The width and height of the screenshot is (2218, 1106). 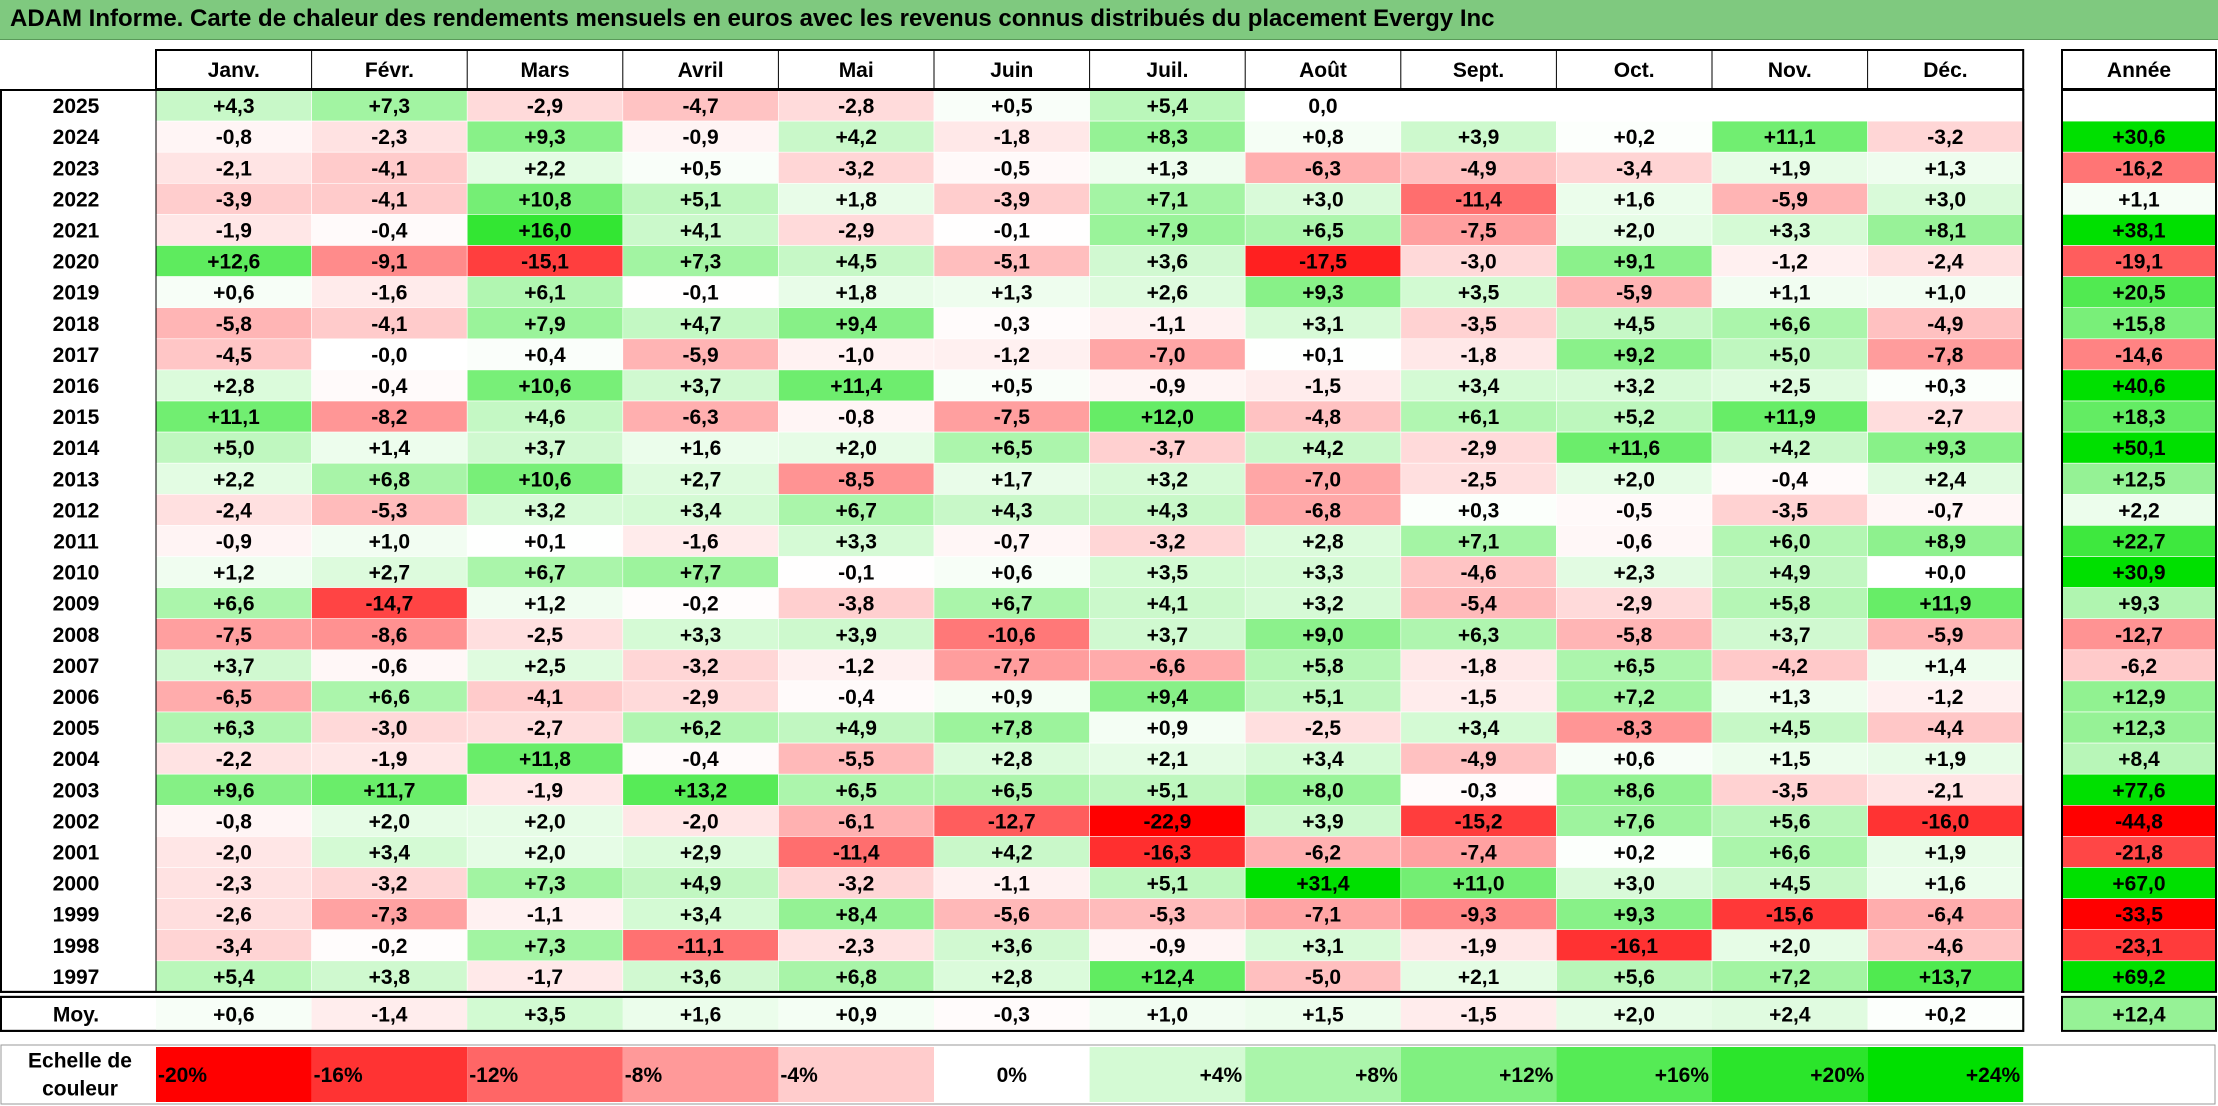 What do you see at coordinates (799, 1075) in the screenshot?
I see `scale-swatch-label: -4%` at bounding box center [799, 1075].